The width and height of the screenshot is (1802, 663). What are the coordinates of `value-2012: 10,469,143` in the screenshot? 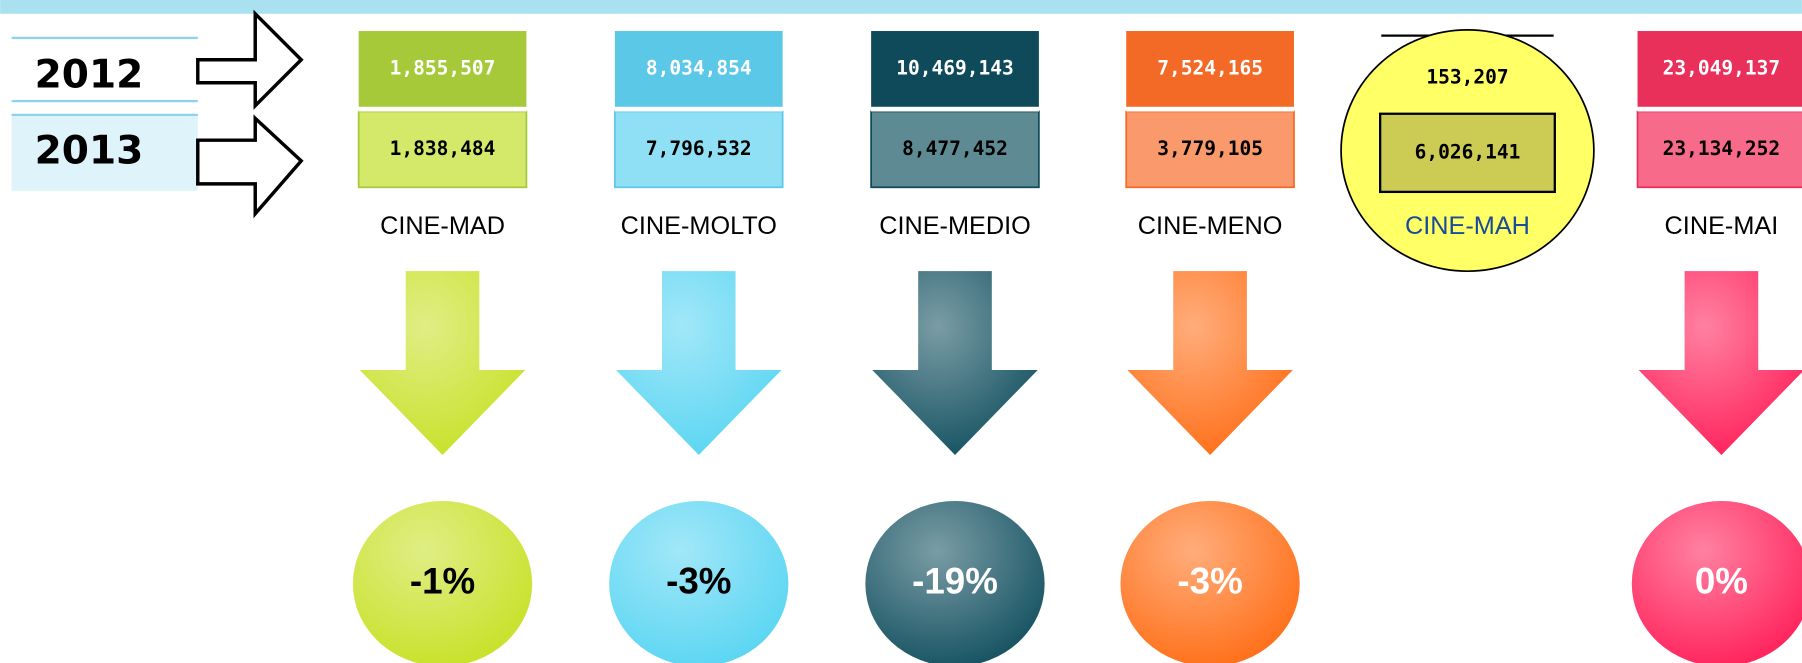 It's located at (955, 67).